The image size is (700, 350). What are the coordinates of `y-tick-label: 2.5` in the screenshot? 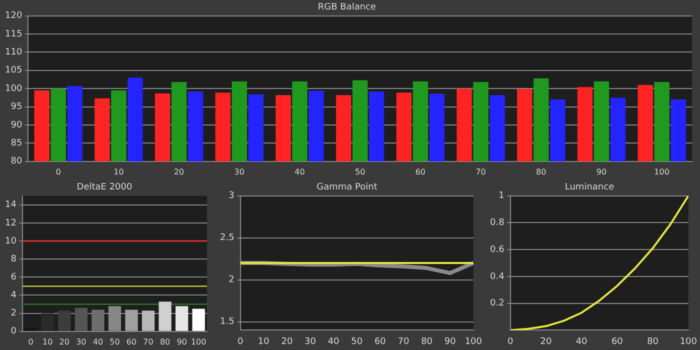 It's located at (227, 238).